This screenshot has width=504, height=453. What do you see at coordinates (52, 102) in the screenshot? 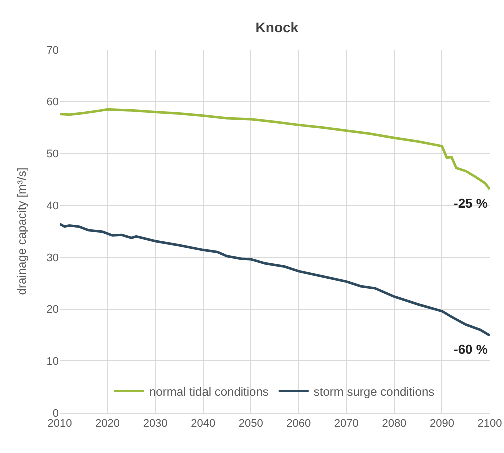
I see `y-tick-label: 60` at bounding box center [52, 102].